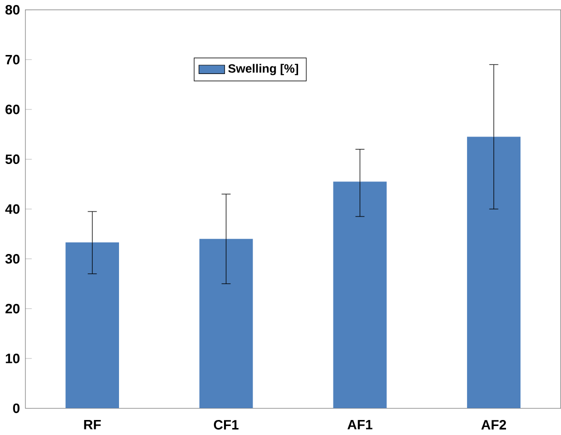  What do you see at coordinates (16, 409) in the screenshot?
I see `y-tick-label: 0` at bounding box center [16, 409].